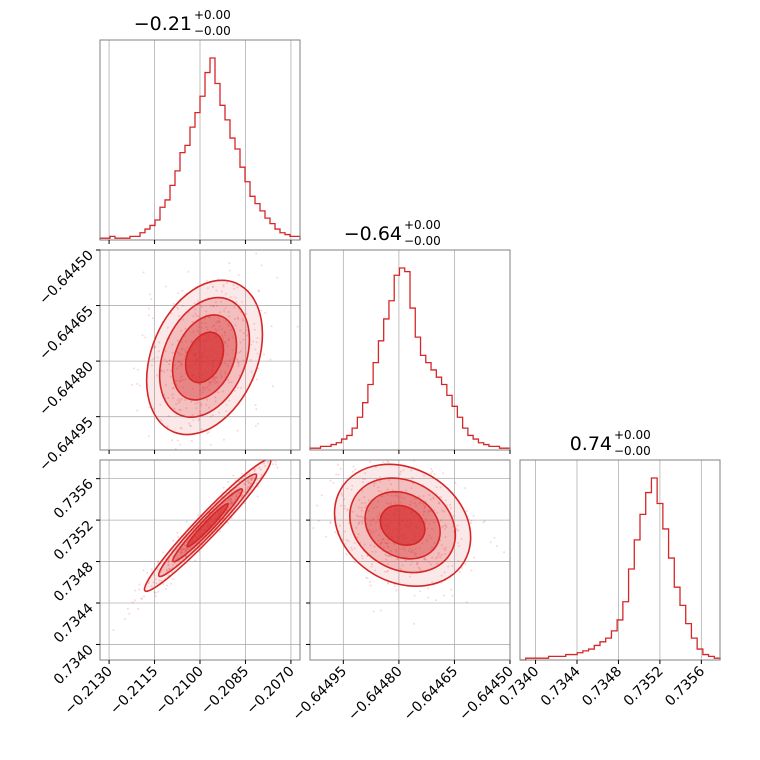  What do you see at coordinates (320, 694) in the screenshot?
I see `x-tick-label: −0.64495` at bounding box center [320, 694].